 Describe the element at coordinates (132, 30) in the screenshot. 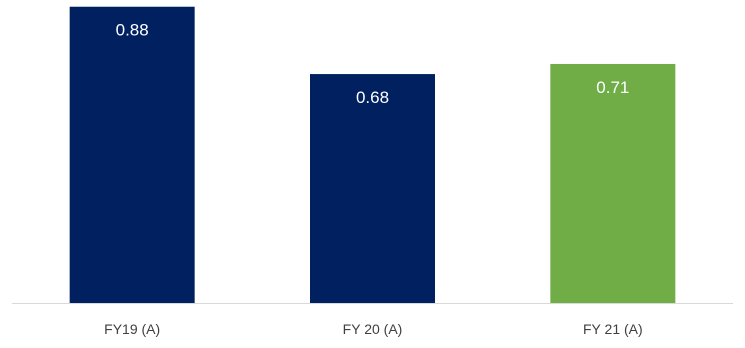

I see `data-label-1: 0.88` at that location.